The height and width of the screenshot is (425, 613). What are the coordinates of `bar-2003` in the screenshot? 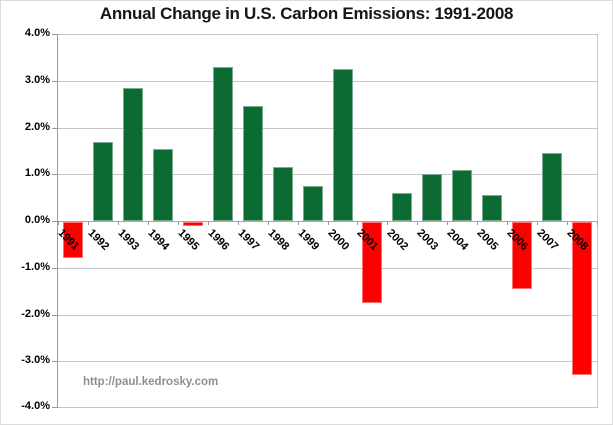 It's located at (432, 197).